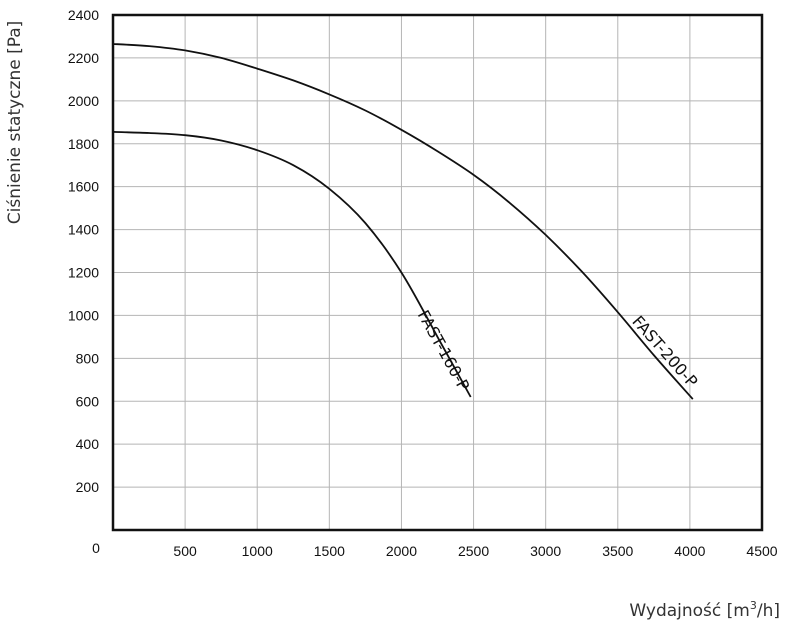 The height and width of the screenshot is (630, 788). What do you see at coordinates (83, 101) in the screenshot?
I see `y-tick-label: 2000` at bounding box center [83, 101].